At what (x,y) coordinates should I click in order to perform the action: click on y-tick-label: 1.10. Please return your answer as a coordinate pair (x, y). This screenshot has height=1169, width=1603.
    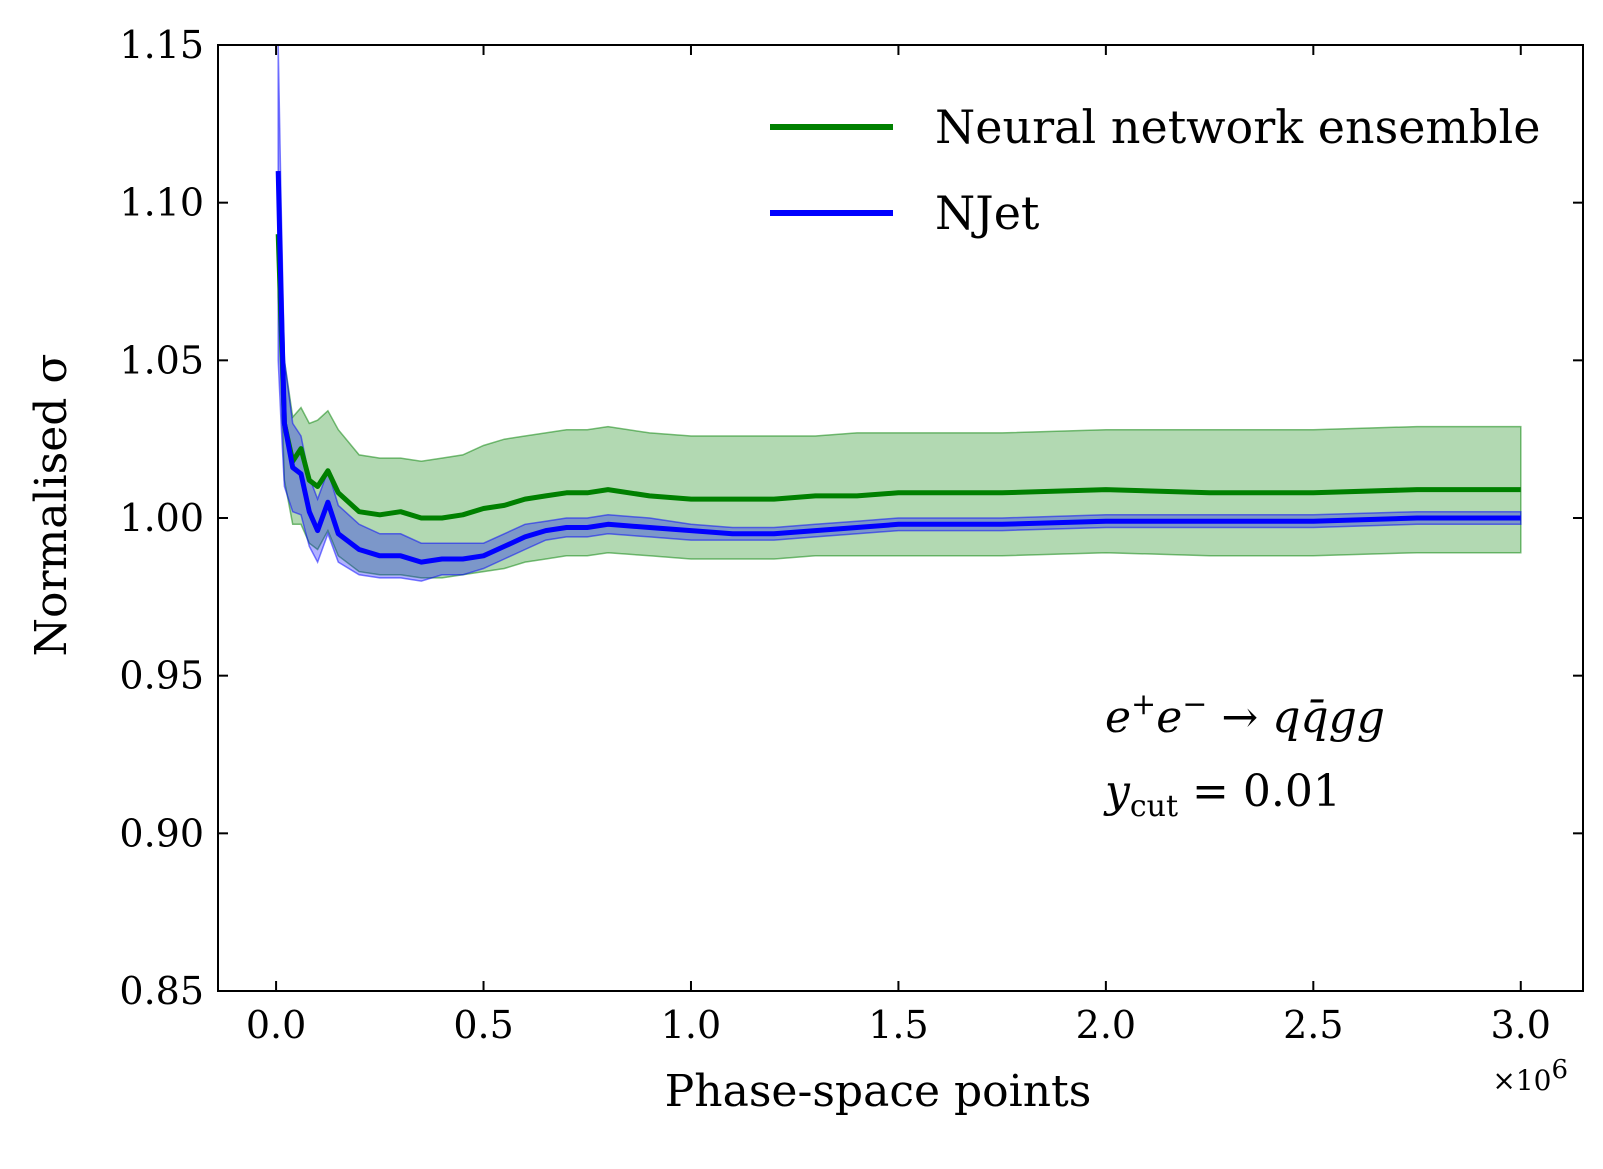
    Looking at the image, I should click on (161, 203).